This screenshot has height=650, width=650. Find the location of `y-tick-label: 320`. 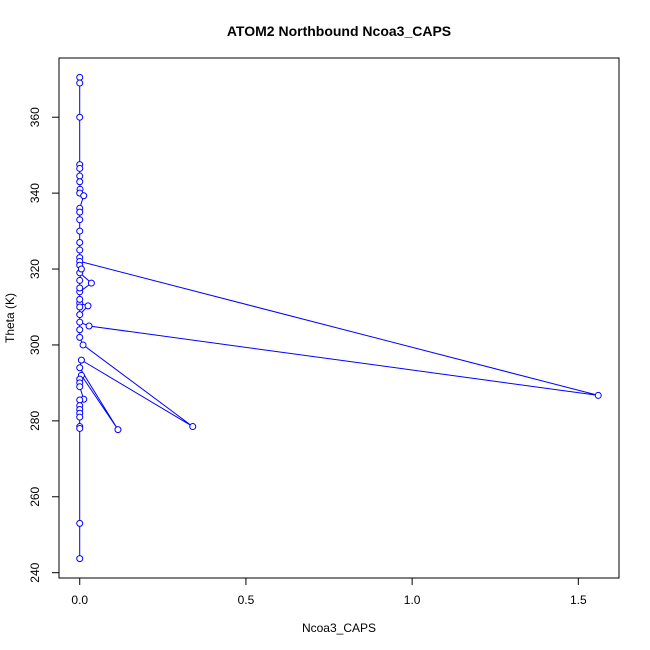

y-tick-label: 320 is located at coordinates (35, 269).